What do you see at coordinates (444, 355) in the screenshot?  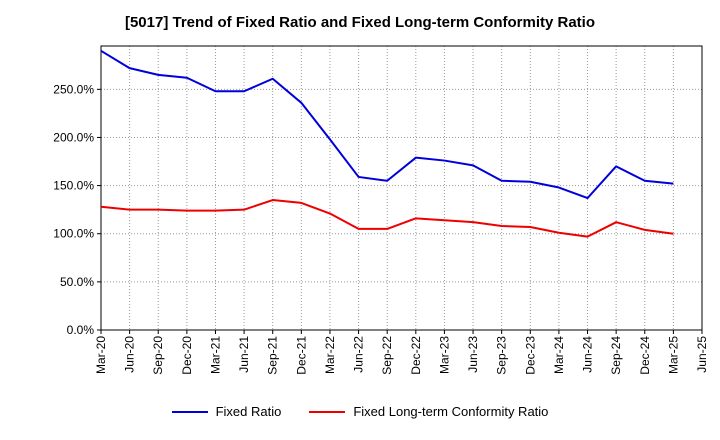 I see `x-tick-label: Mar-23` at bounding box center [444, 355].